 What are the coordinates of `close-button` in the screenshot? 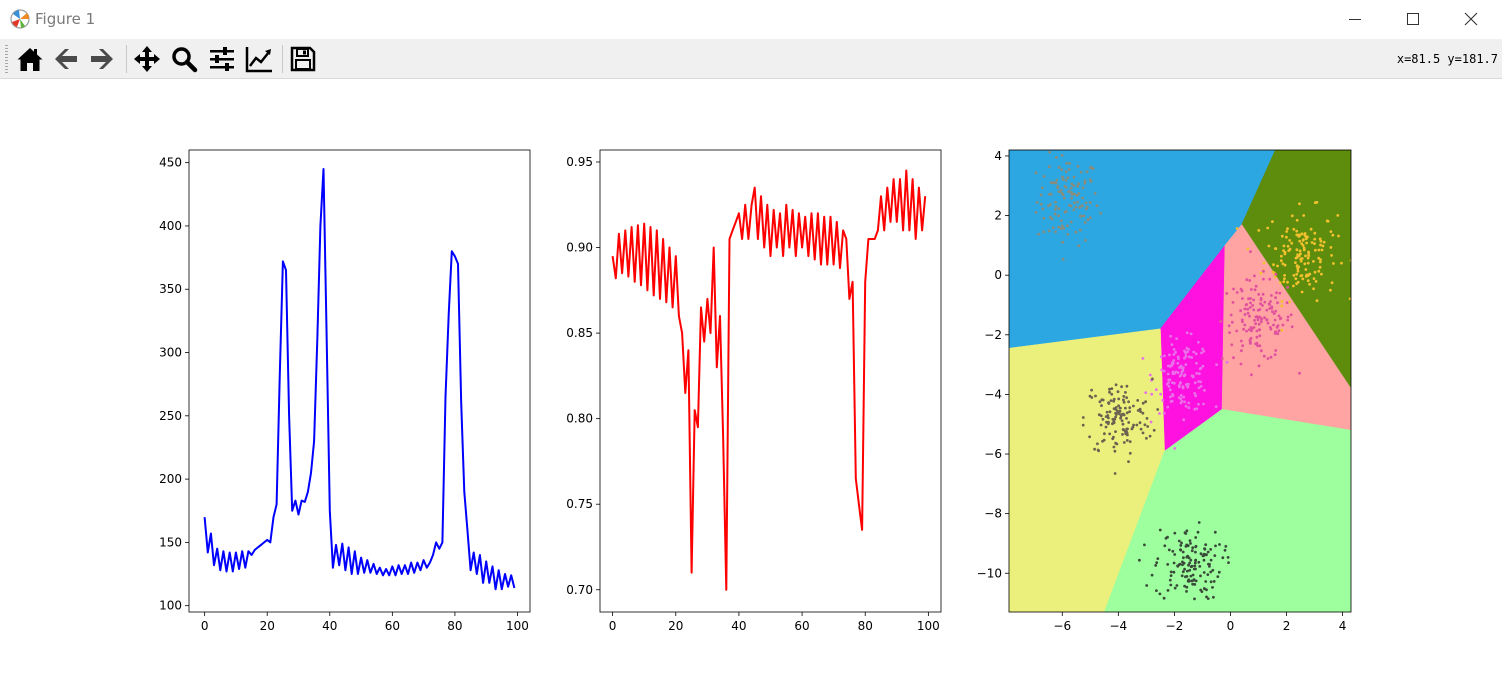 It's located at (1471, 19).